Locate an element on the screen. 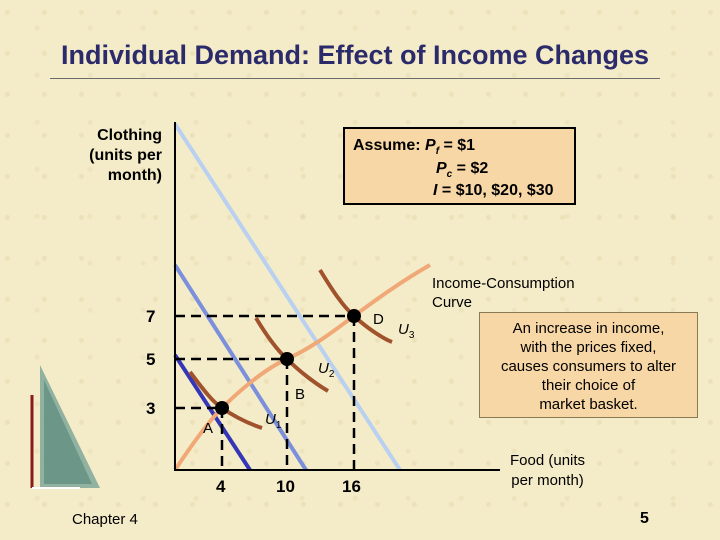 This screenshot has height=540, width=720. chapter-label: Chapter 4 is located at coordinates (105, 519).